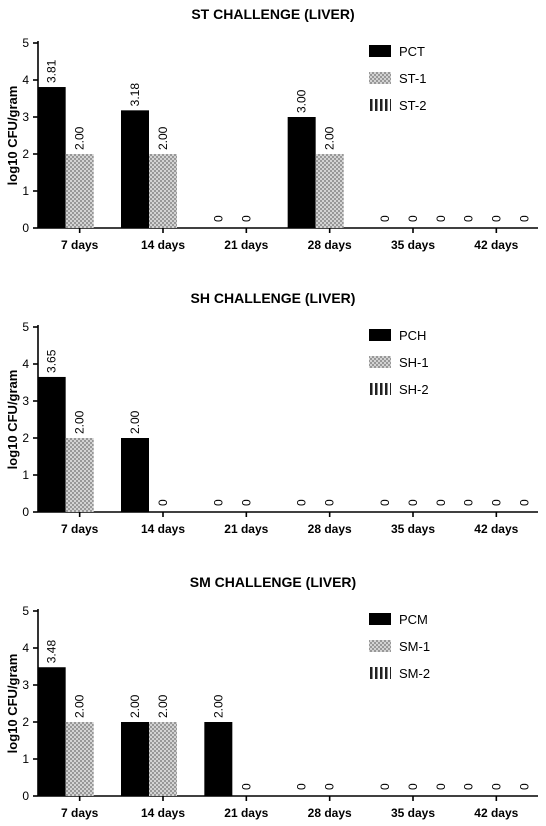  I want to click on legend-label: SM-2, so click(414, 673).